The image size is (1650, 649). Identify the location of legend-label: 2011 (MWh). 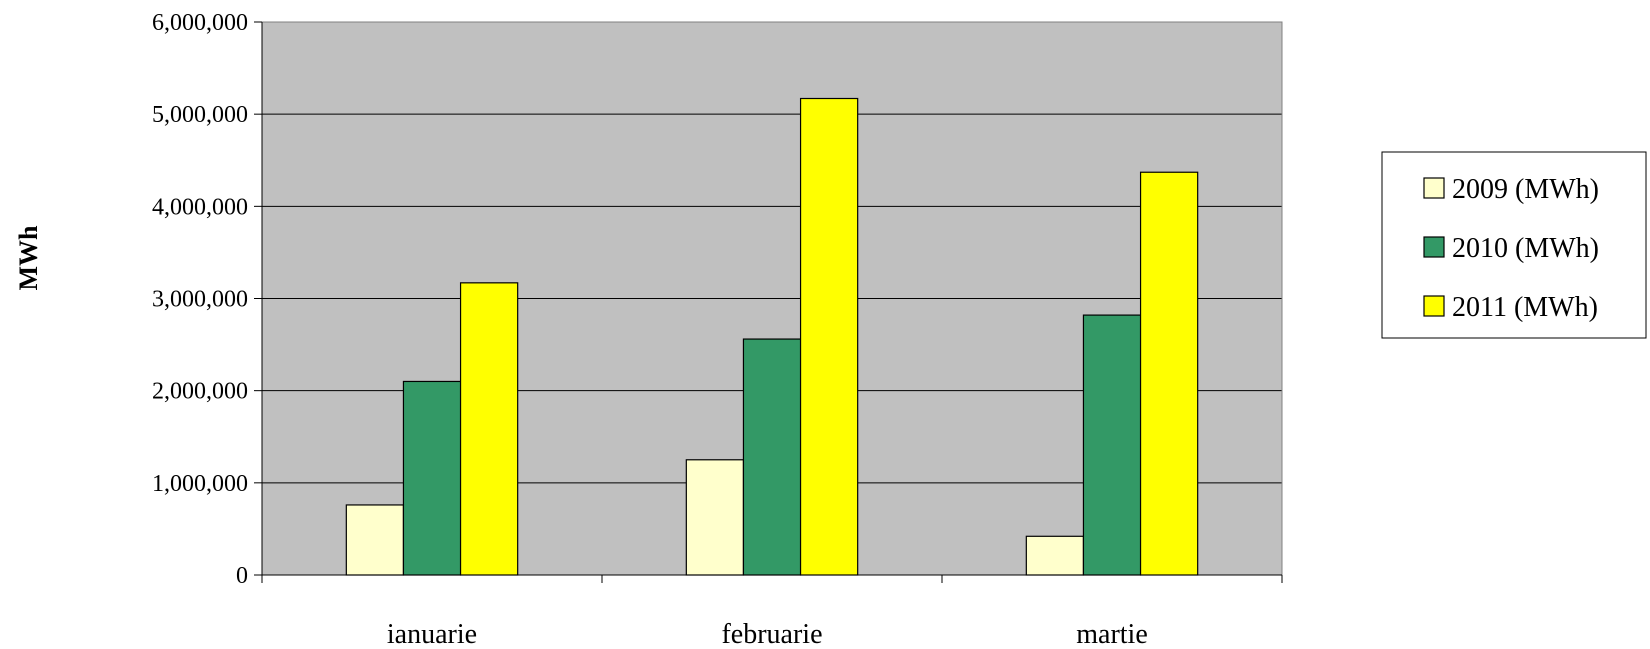
(1525, 307).